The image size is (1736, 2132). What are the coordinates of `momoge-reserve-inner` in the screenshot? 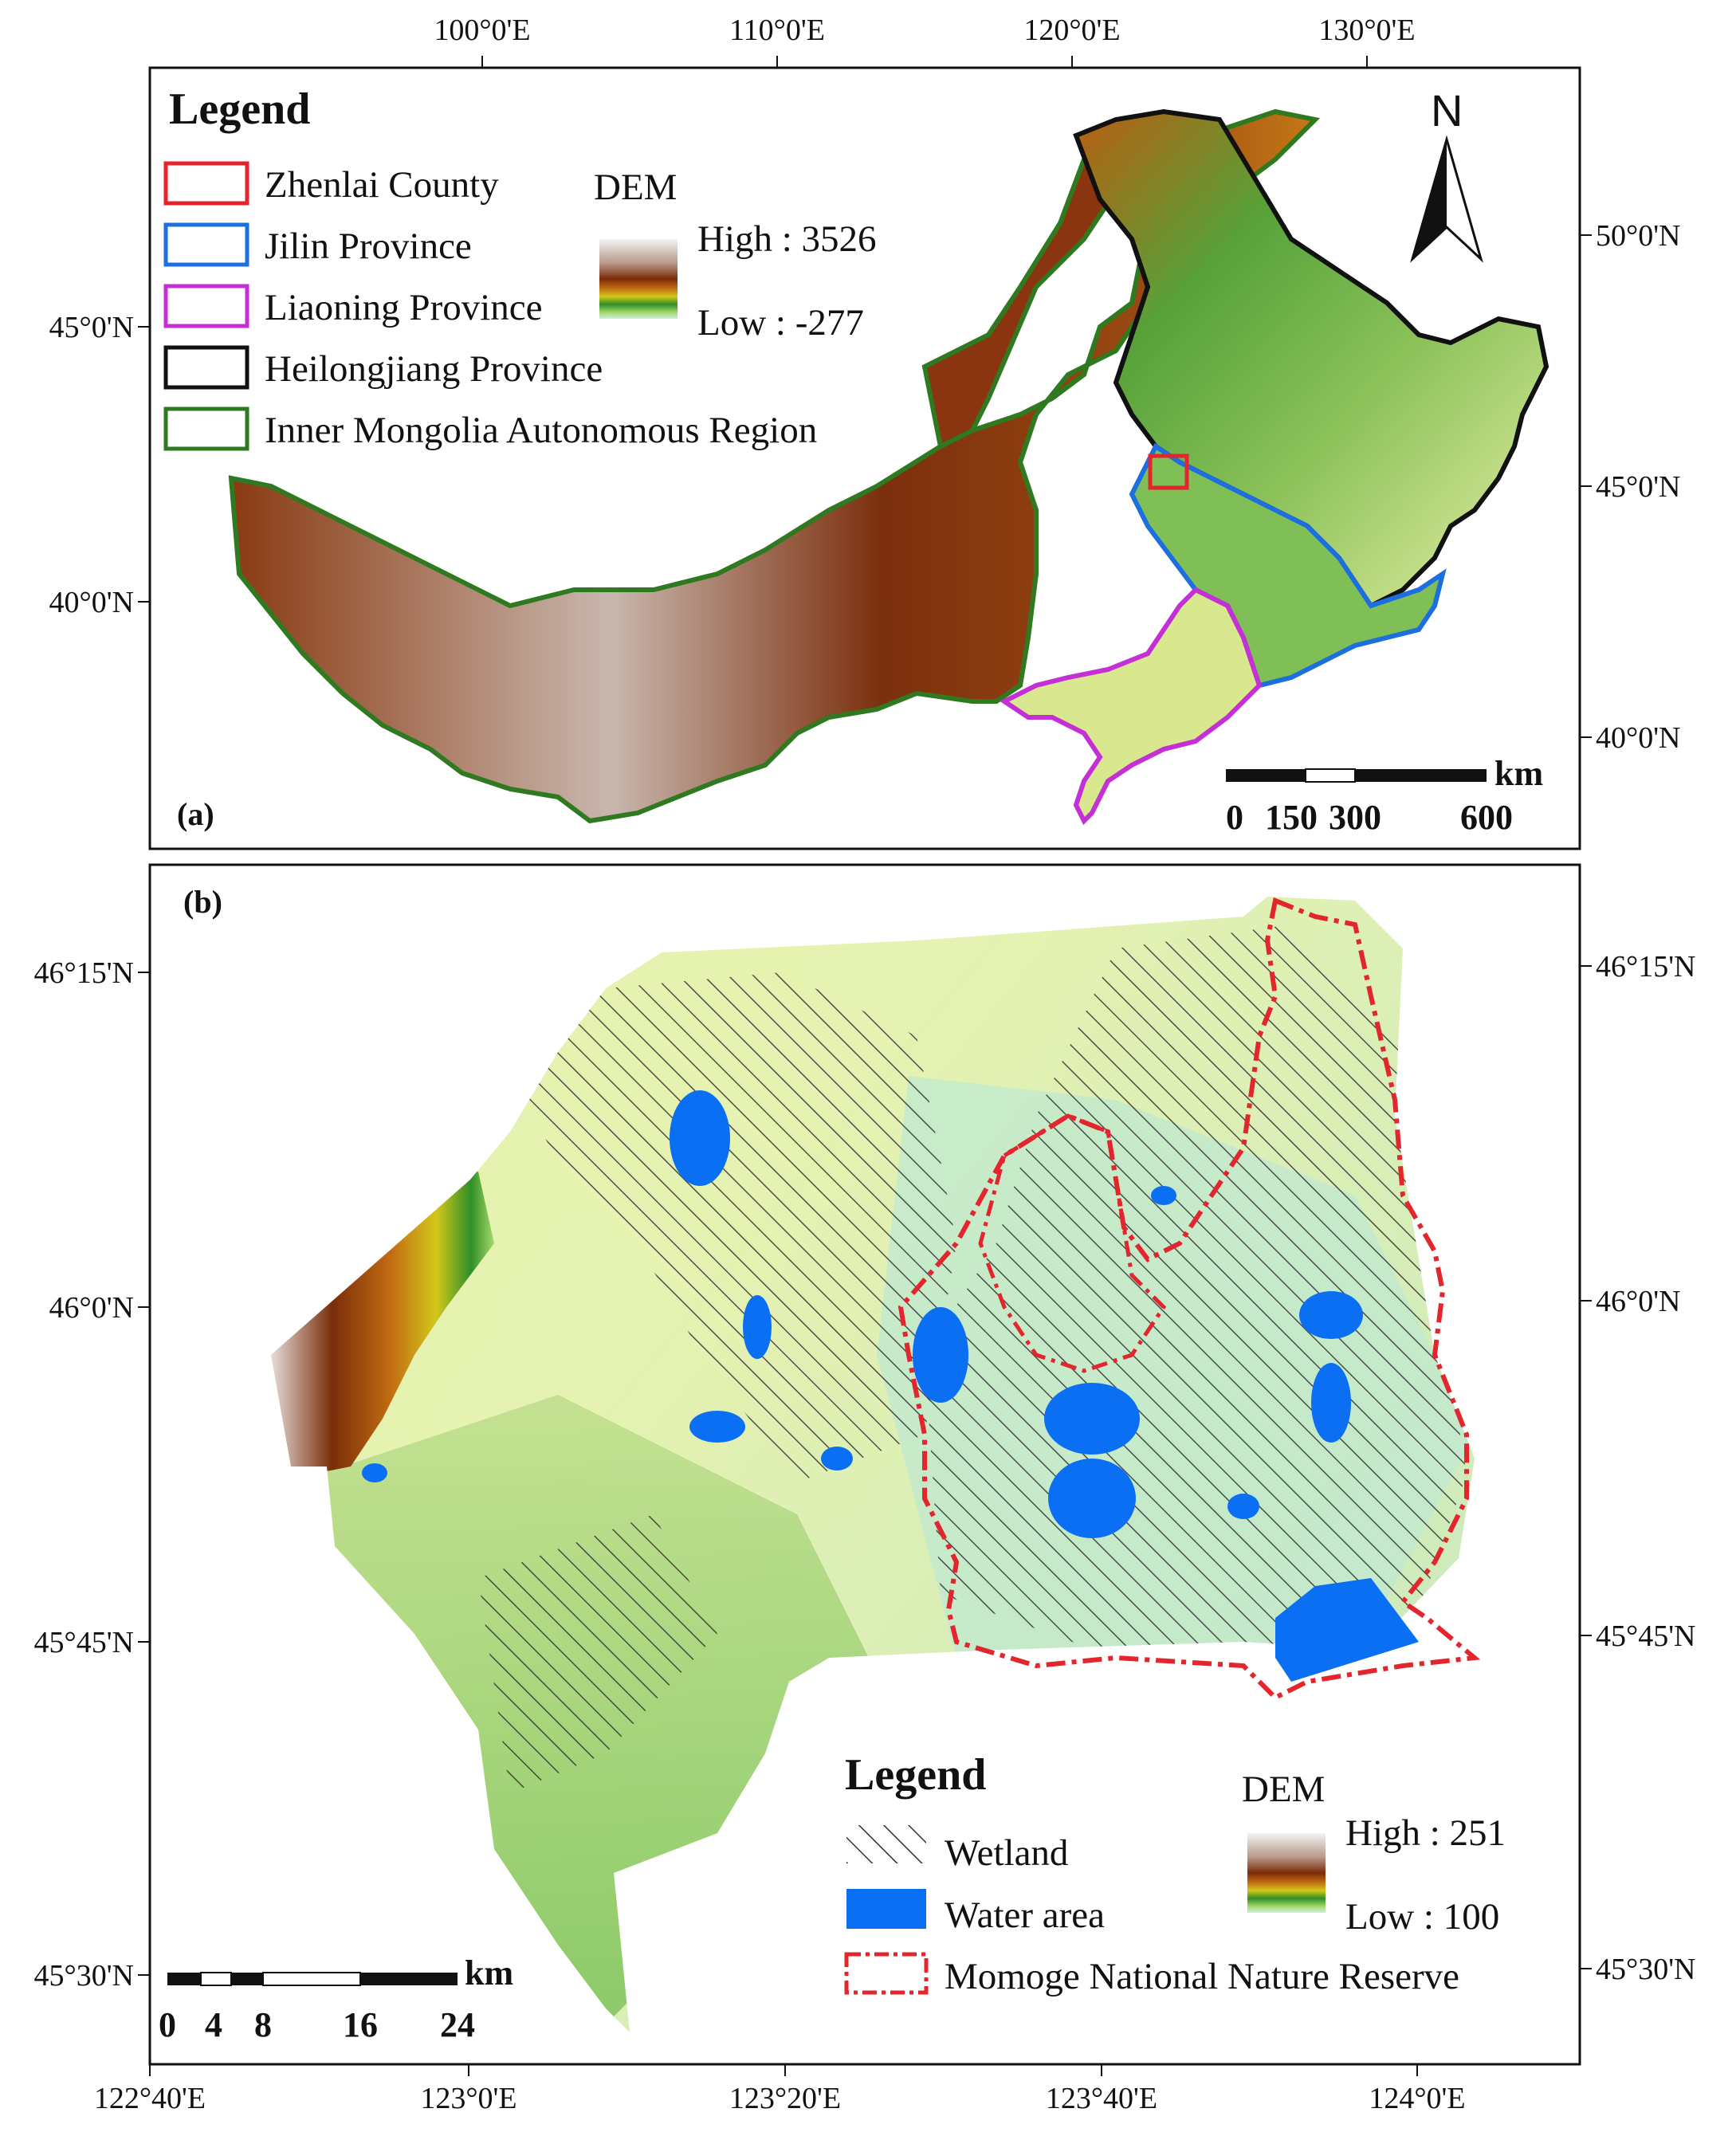 It's located at (1072, 1243).